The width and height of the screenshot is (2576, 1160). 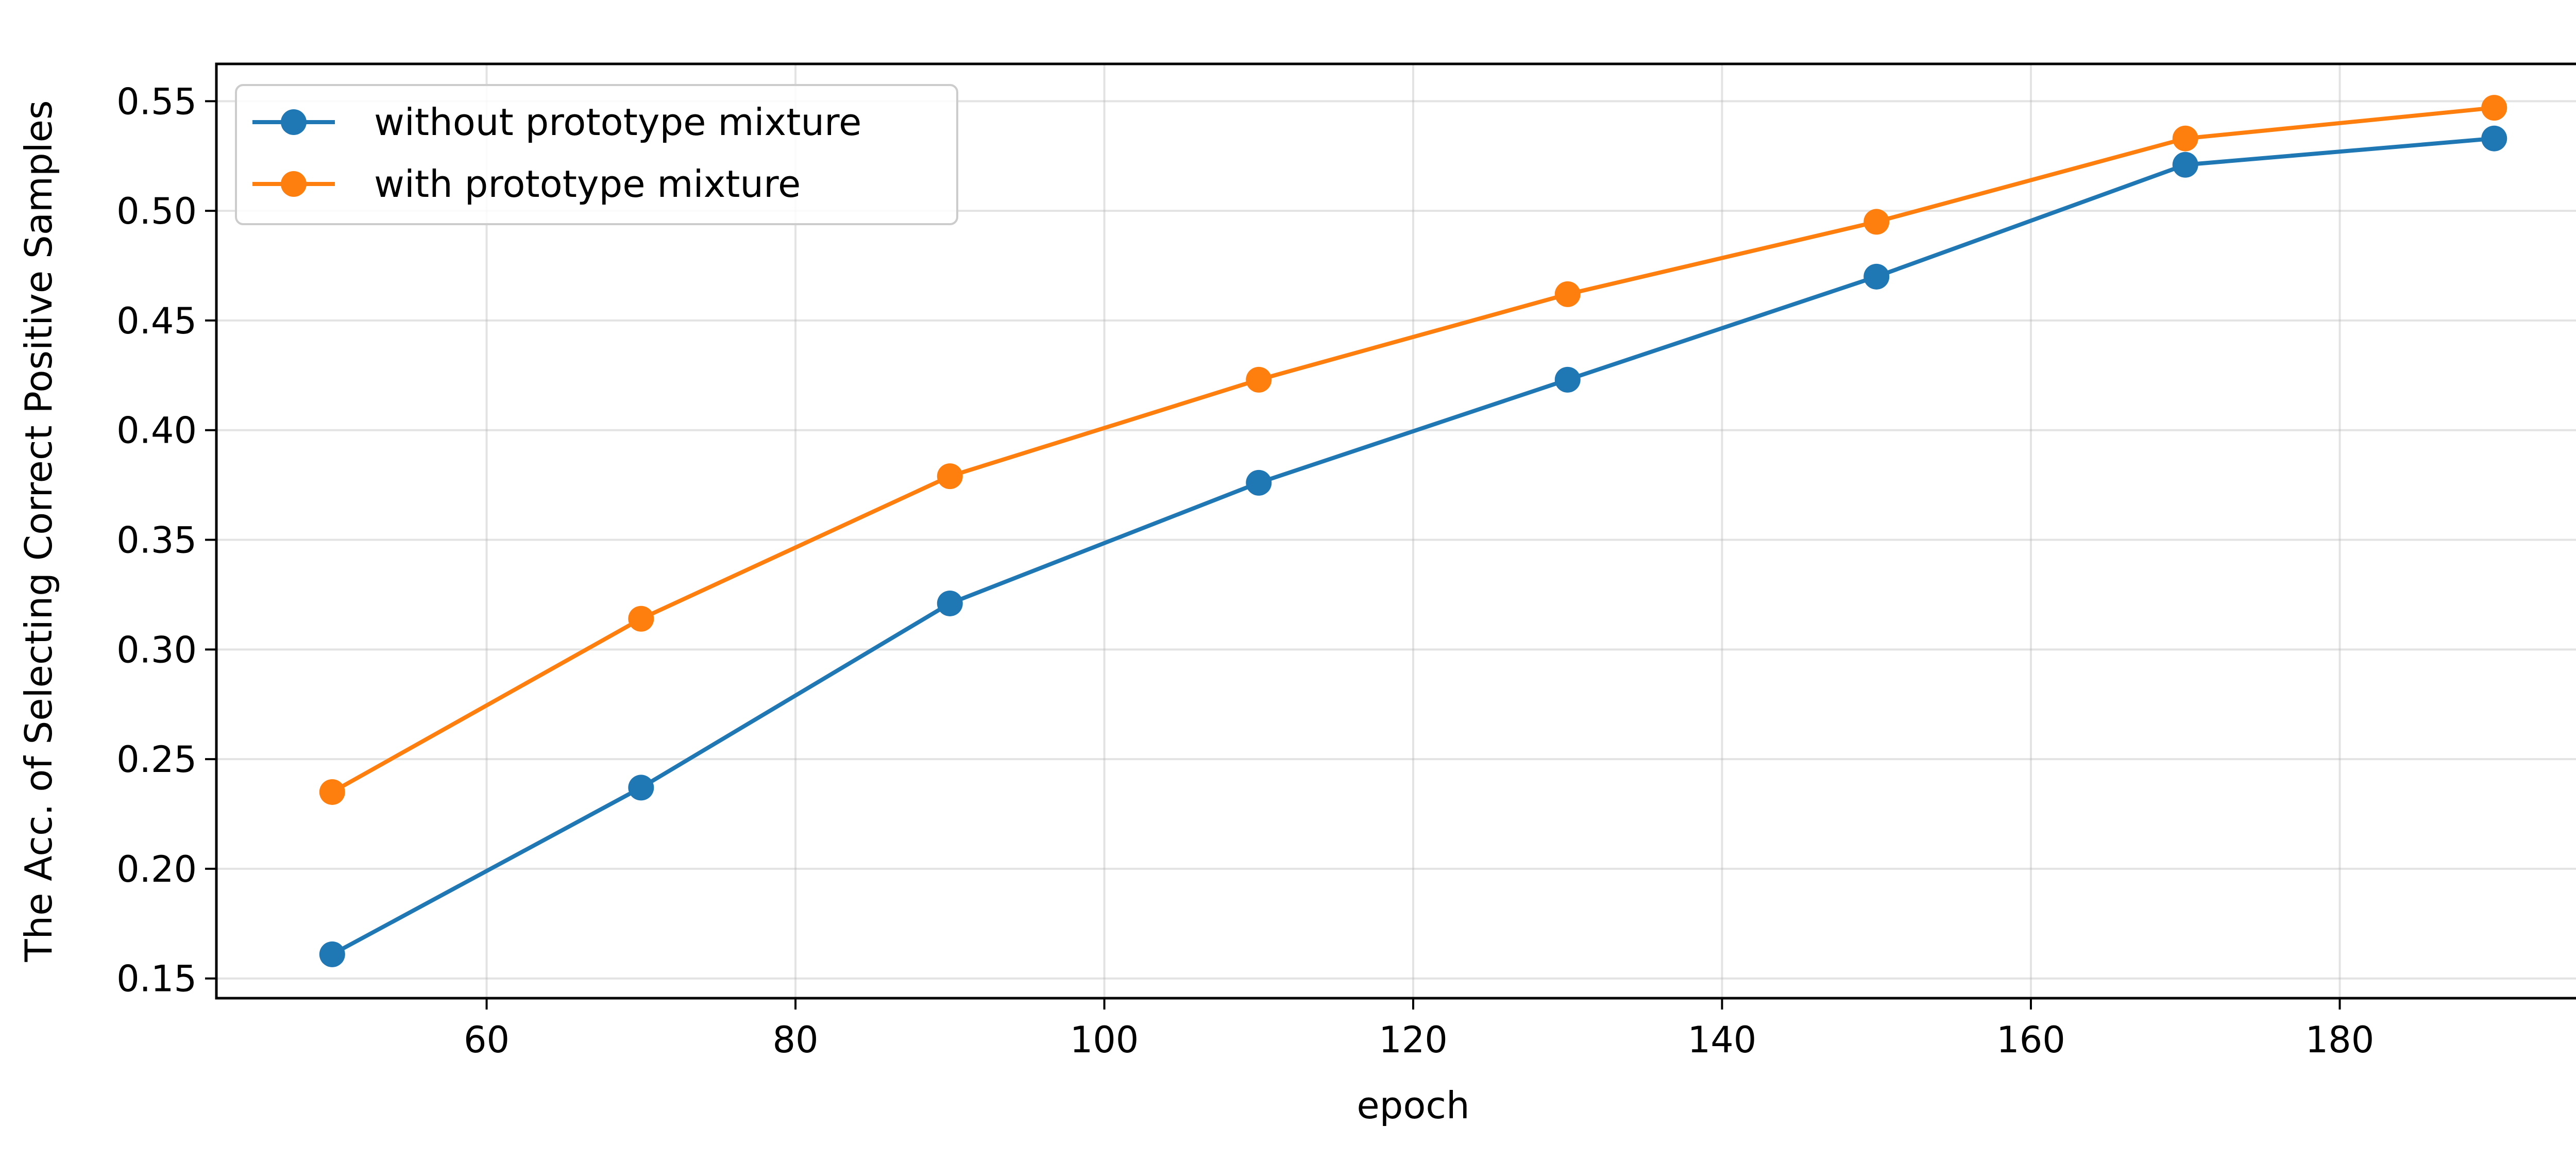 I want to click on y-tick-label: 0.40, so click(x=156, y=431).